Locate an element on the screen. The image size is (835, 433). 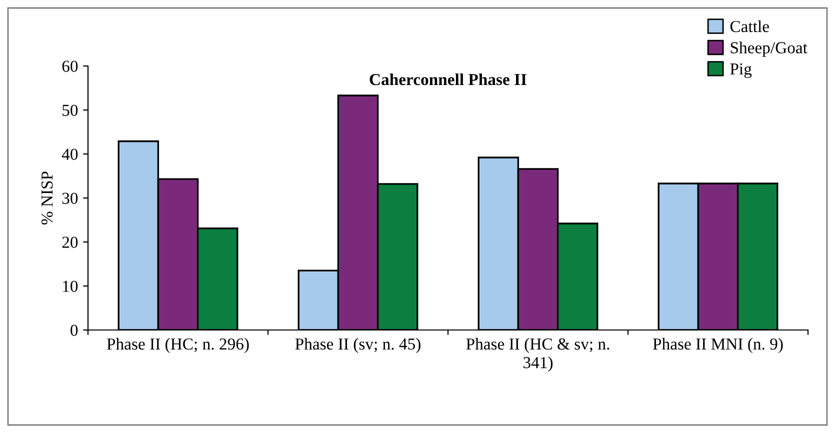
y-axis-title: % NISP is located at coordinates (47, 198).